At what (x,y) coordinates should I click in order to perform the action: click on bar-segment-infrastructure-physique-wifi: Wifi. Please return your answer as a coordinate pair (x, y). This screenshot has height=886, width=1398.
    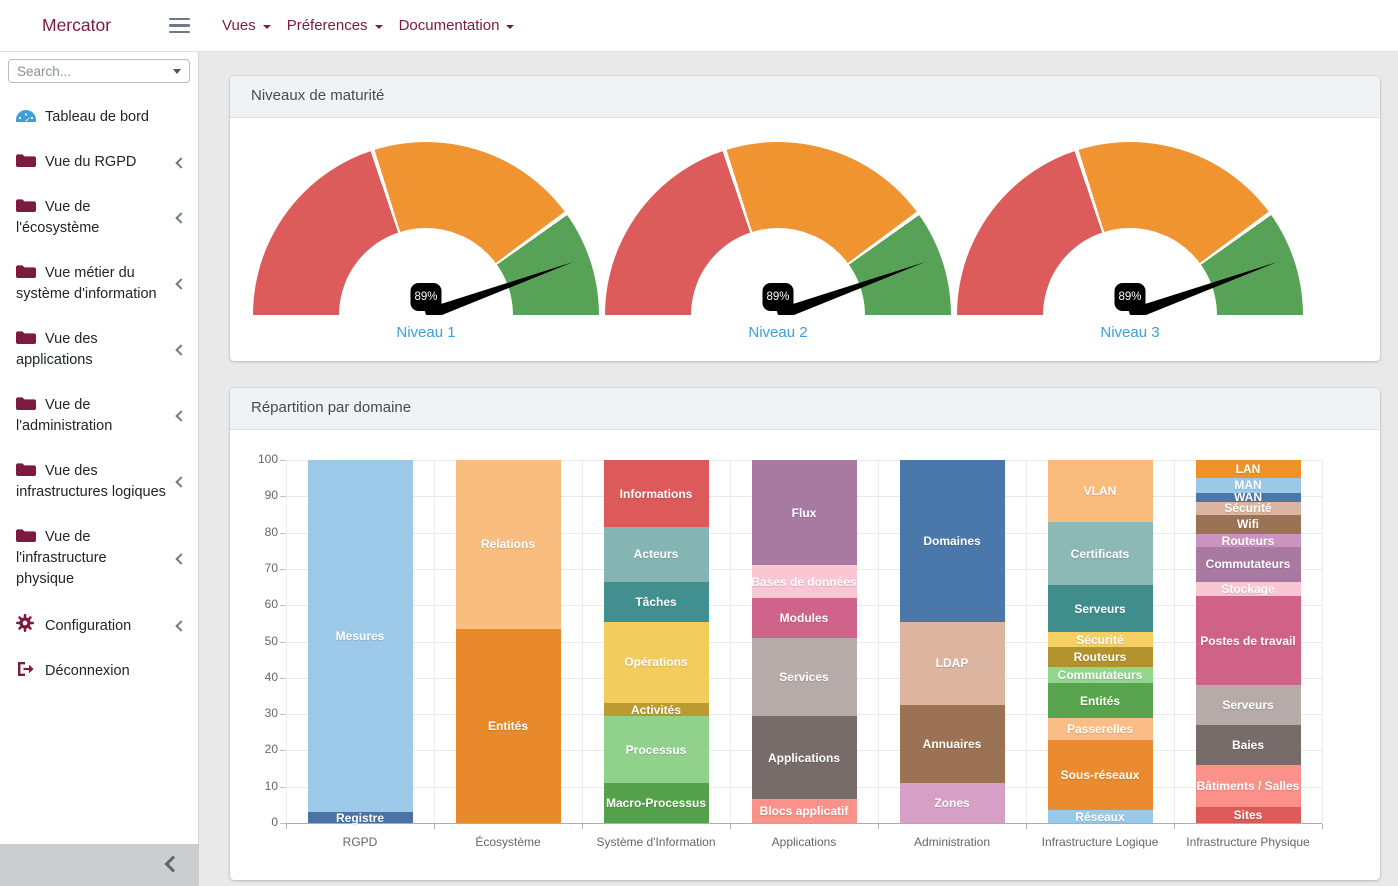
    Looking at the image, I should click on (1248, 524).